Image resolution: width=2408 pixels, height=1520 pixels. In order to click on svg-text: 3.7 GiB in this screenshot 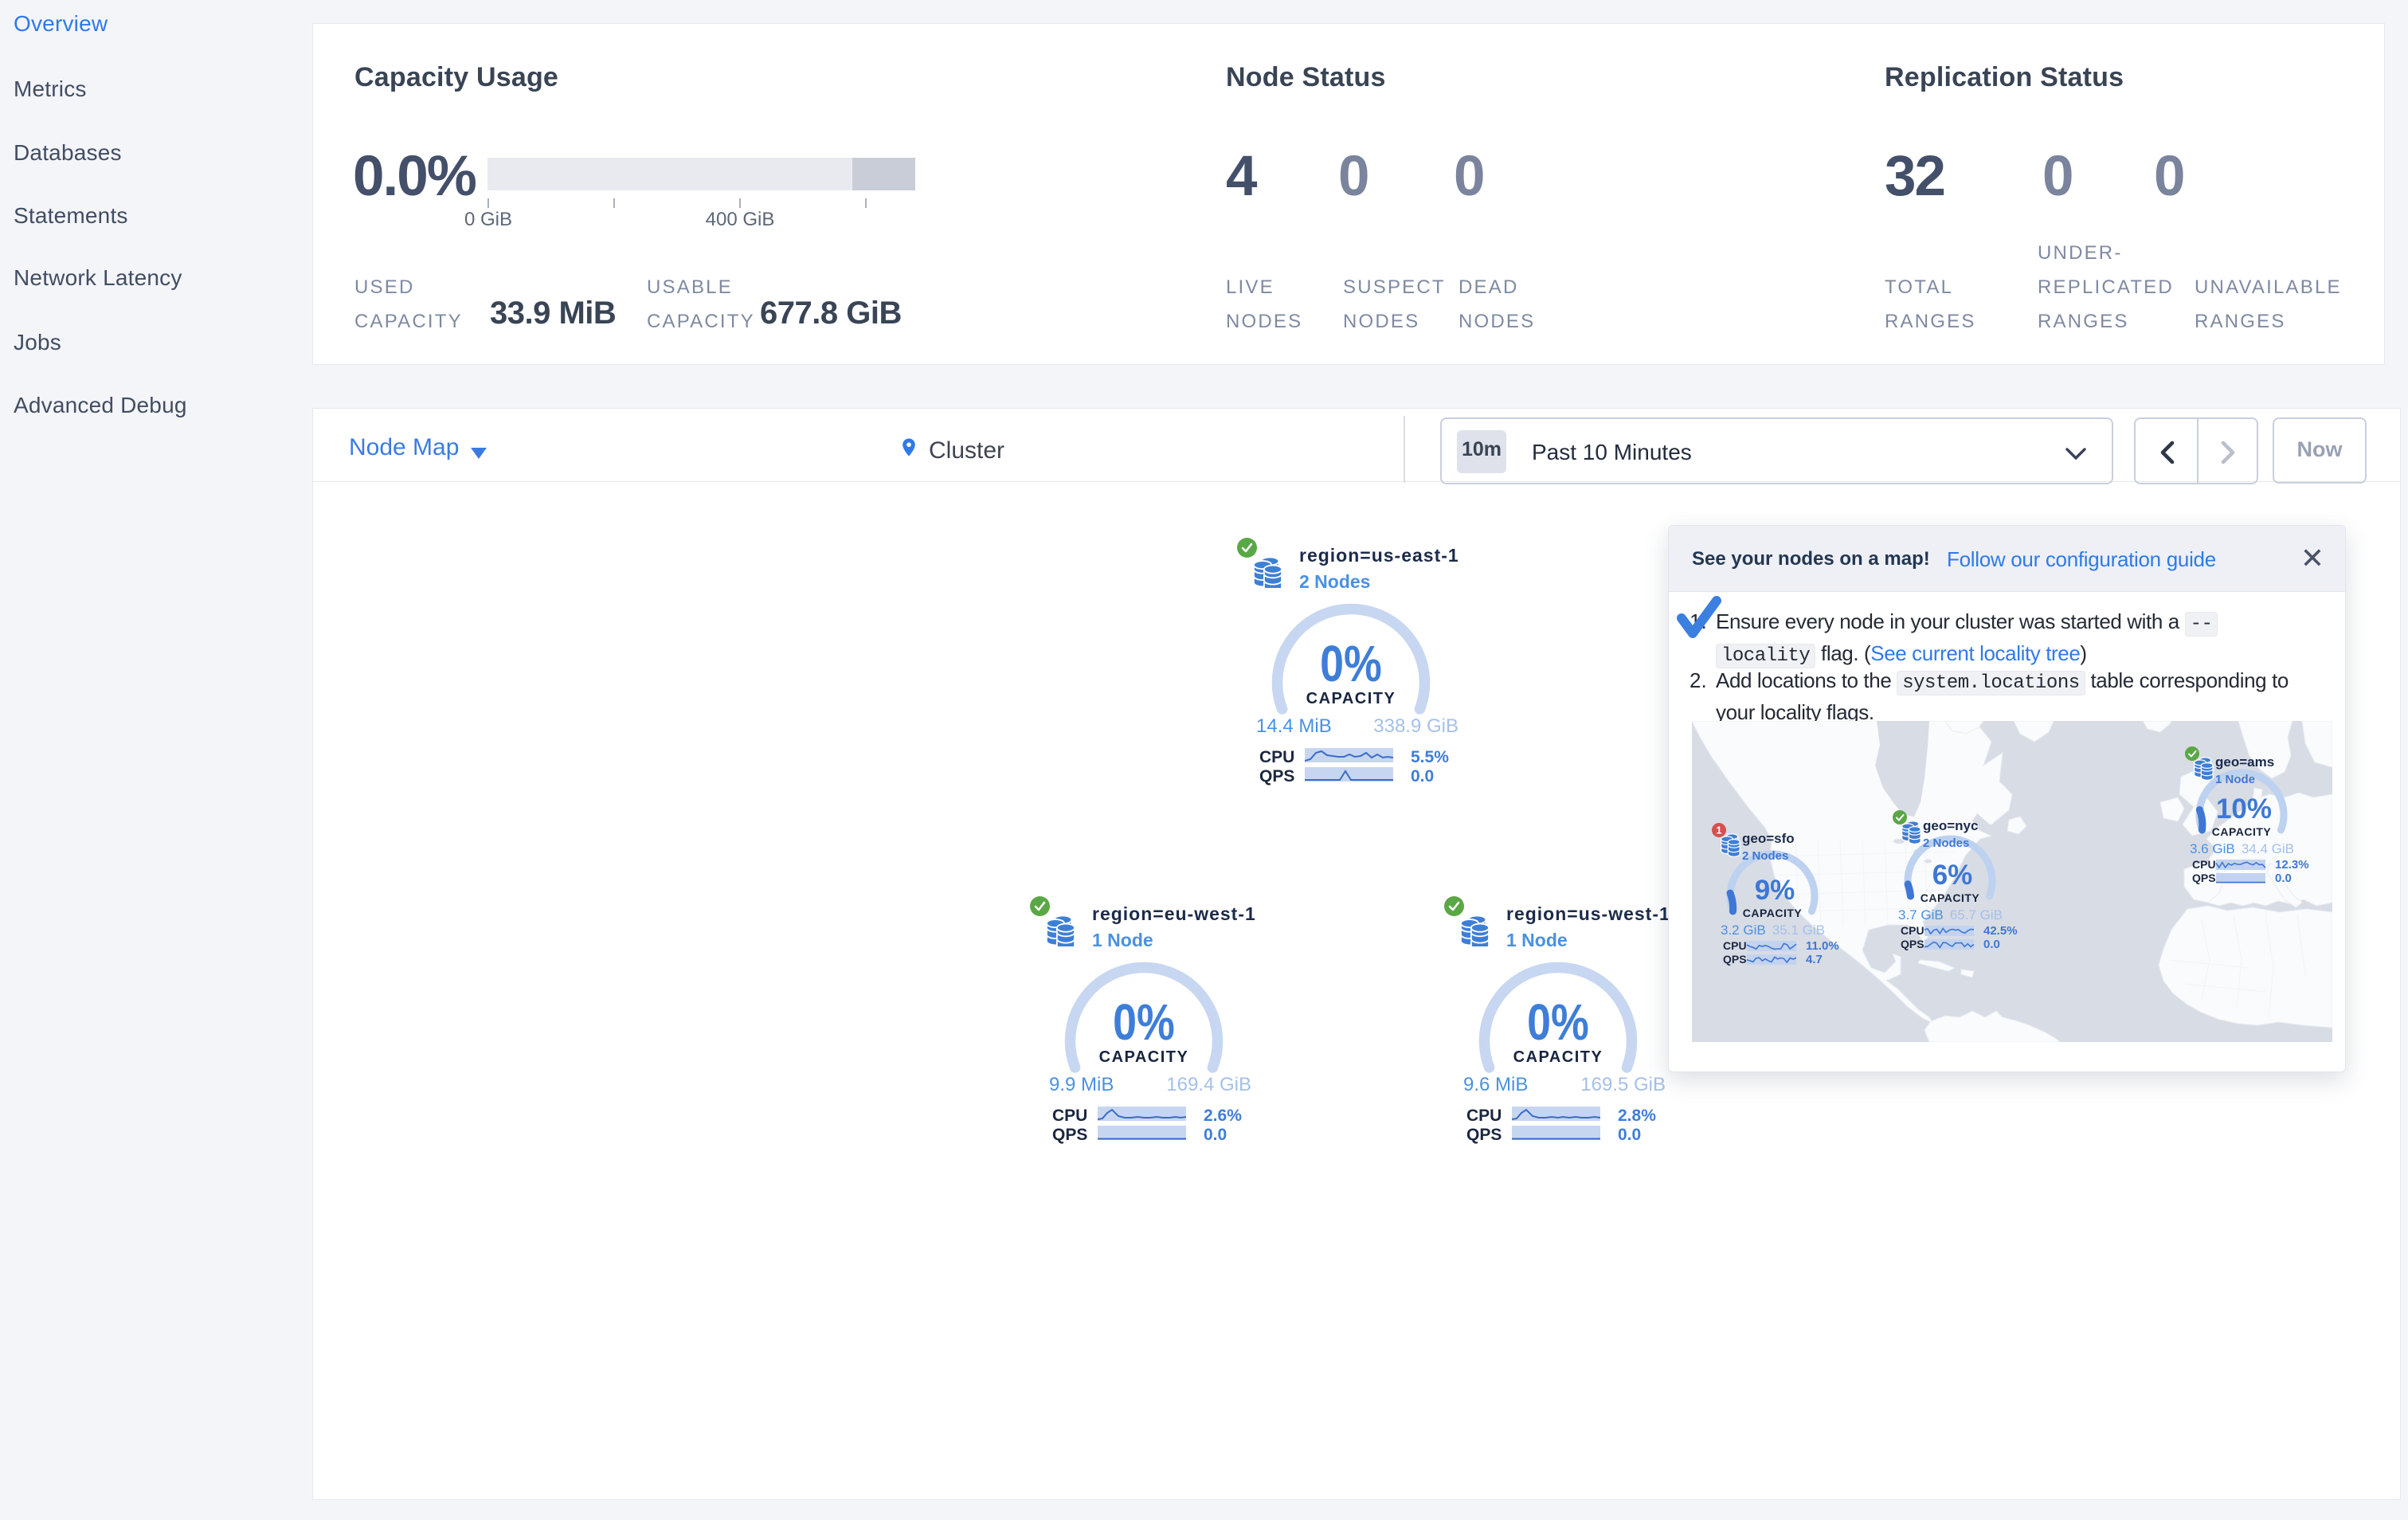, I will do `click(1921, 915)`.